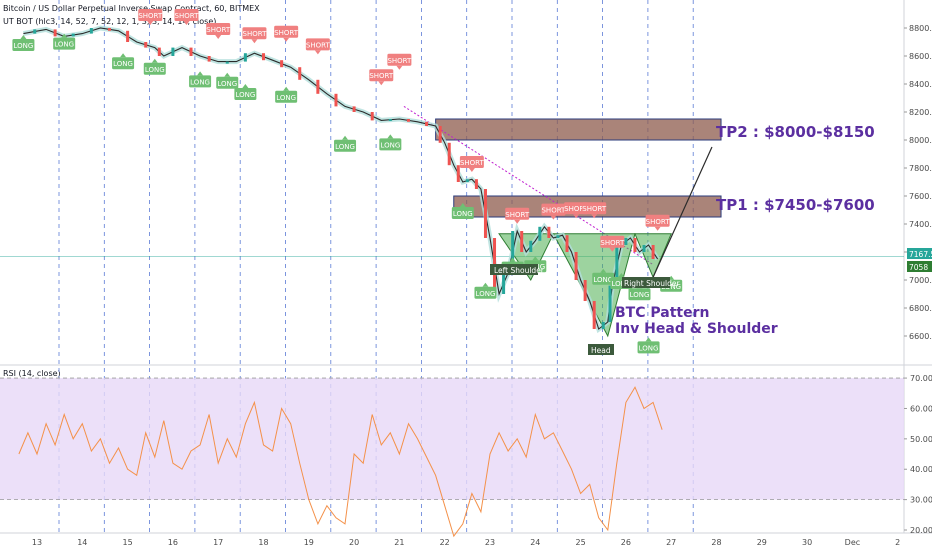  I want to click on time-tick-label: 21, so click(399, 542).